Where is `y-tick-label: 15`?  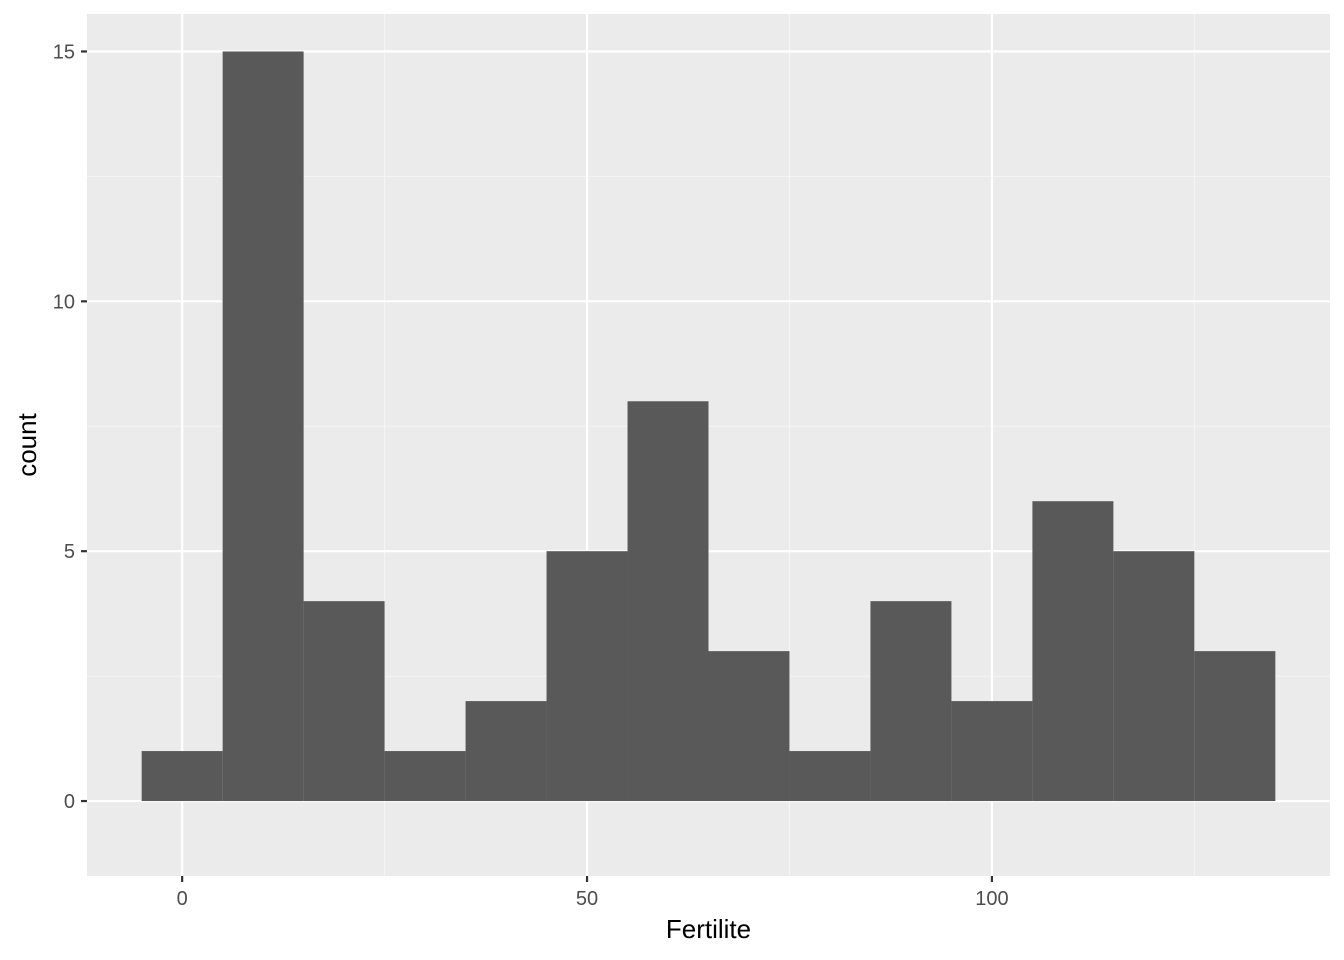
y-tick-label: 15 is located at coordinates (64, 52).